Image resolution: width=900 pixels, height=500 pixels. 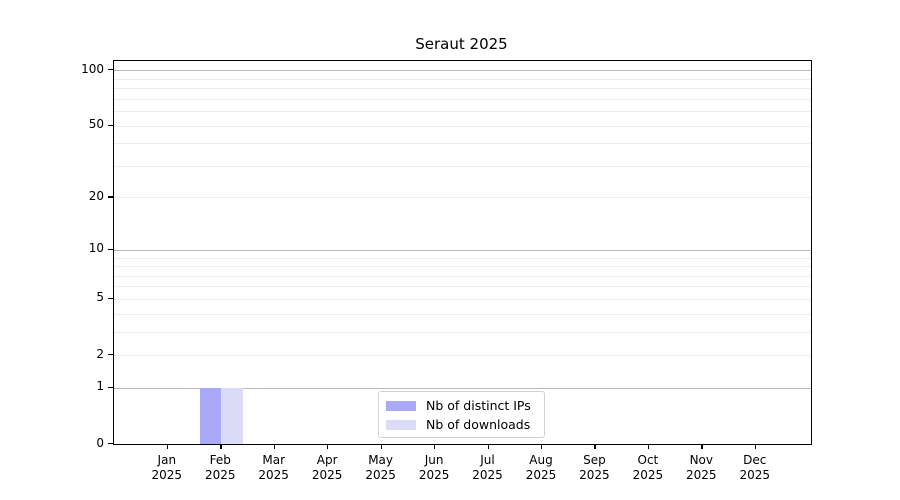 What do you see at coordinates (380, 467) in the screenshot?
I see `x-tick-label: May 2025` at bounding box center [380, 467].